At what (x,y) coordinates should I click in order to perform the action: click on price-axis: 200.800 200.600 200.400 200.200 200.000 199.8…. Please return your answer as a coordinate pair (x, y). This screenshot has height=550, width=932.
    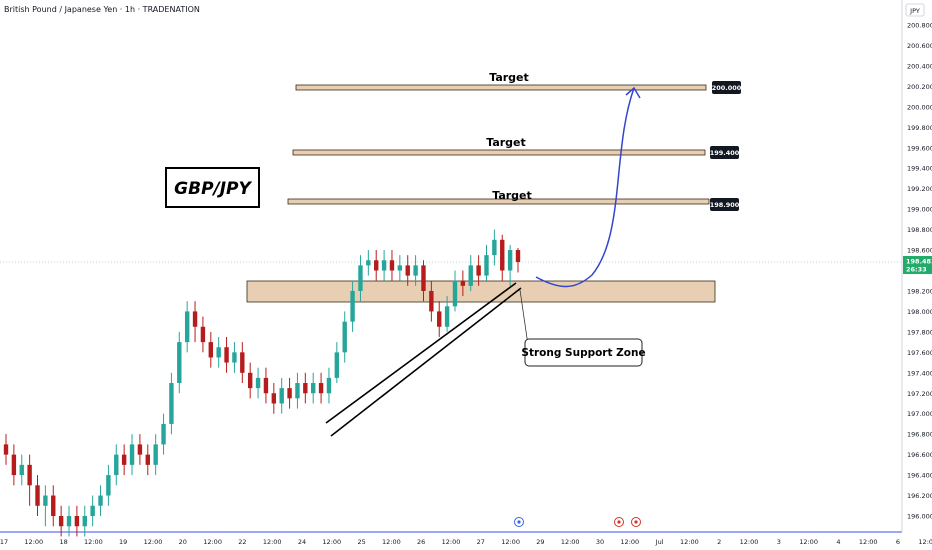
    Looking at the image, I should click on (917, 271).